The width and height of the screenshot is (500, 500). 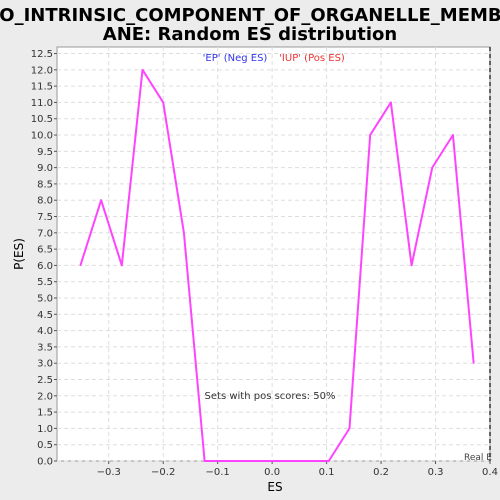 I want to click on real-es-label: Real E, so click(x=478, y=458).